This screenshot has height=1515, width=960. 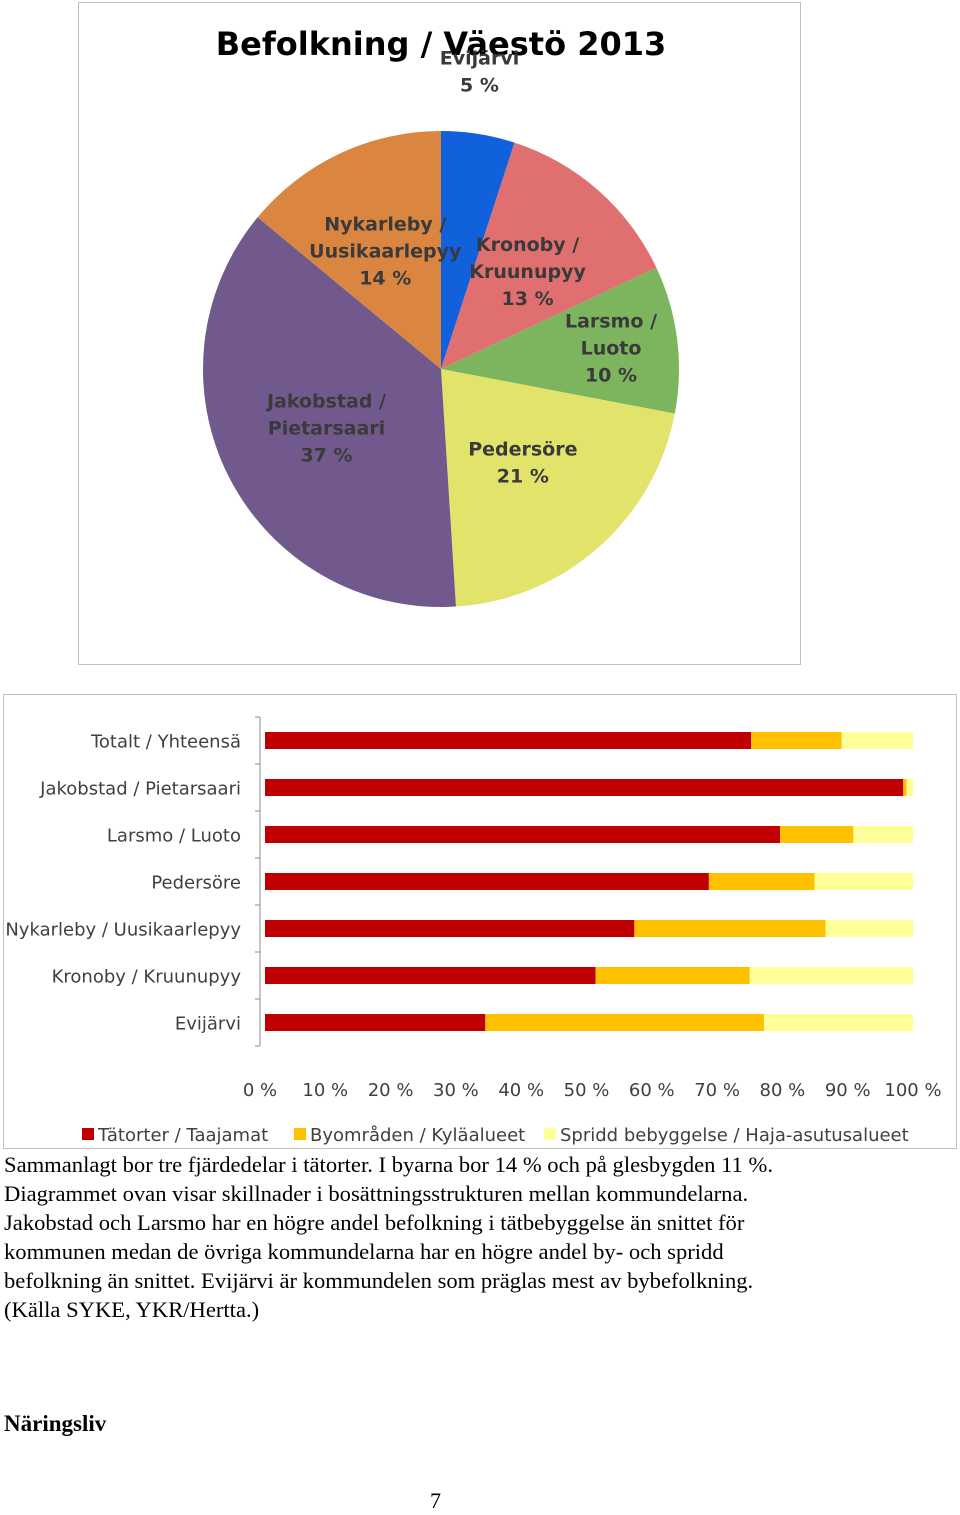 What do you see at coordinates (165, 742) in the screenshot?
I see `category-label: Totalt / Yhteensä` at bounding box center [165, 742].